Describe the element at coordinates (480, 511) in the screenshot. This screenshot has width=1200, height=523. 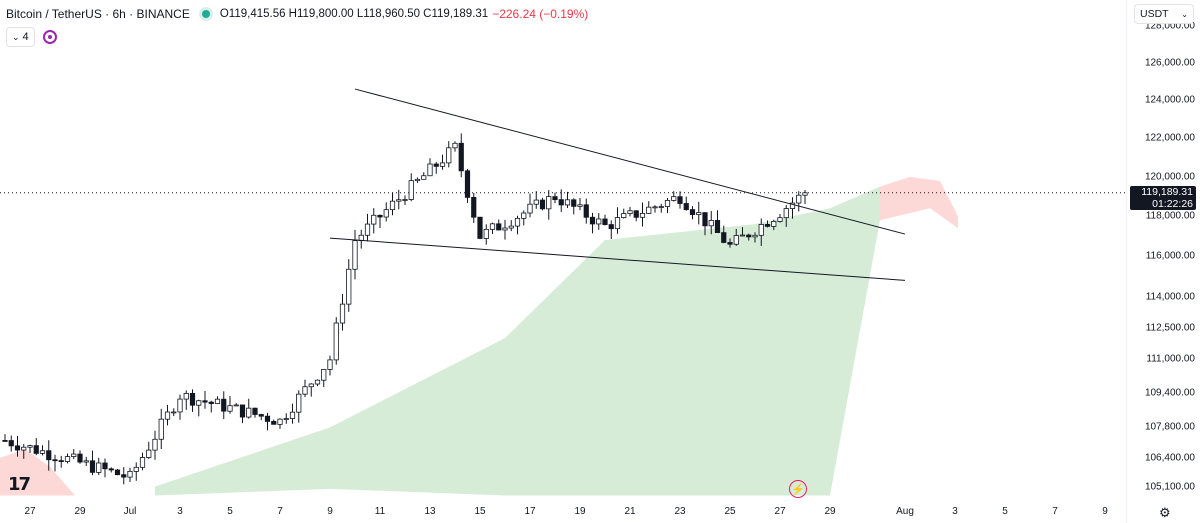
I see `time-axis-label: 15` at that location.